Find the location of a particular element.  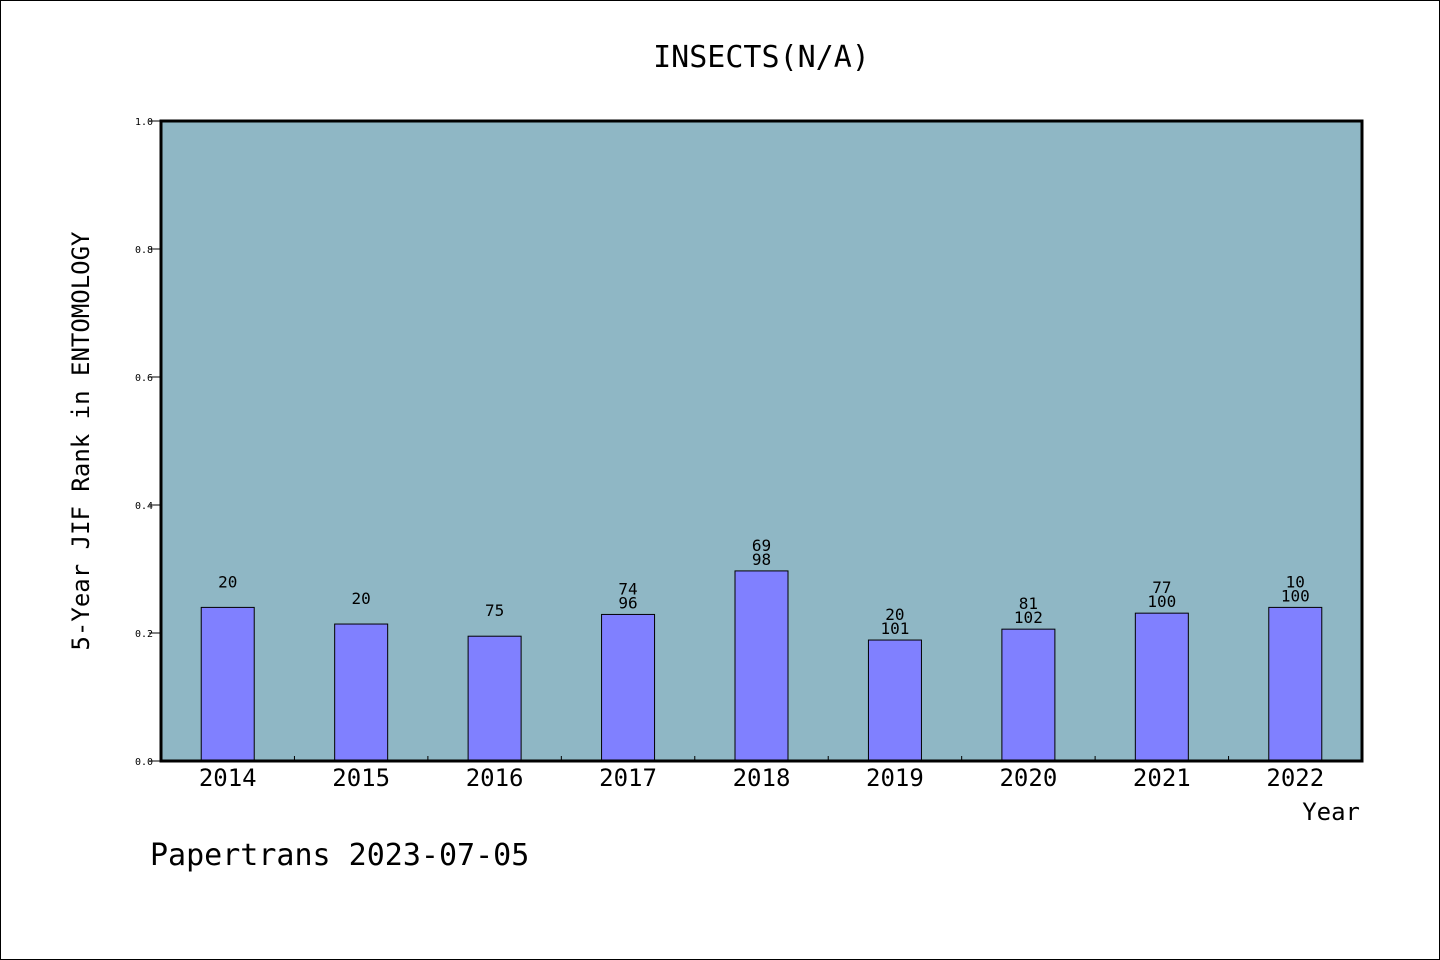

bar-value-label: 77 is located at coordinates (1161, 587).